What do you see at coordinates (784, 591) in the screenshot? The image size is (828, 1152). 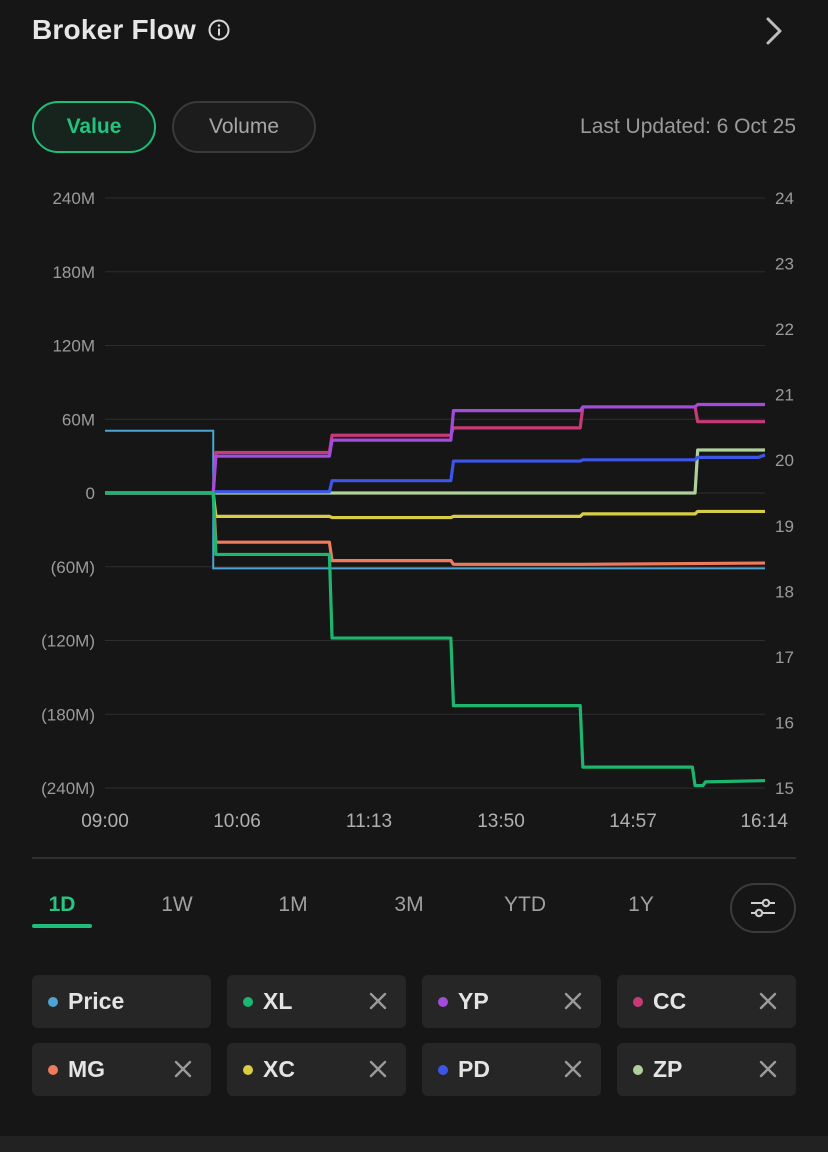 I see `y-right-tick-label: 18` at bounding box center [784, 591].